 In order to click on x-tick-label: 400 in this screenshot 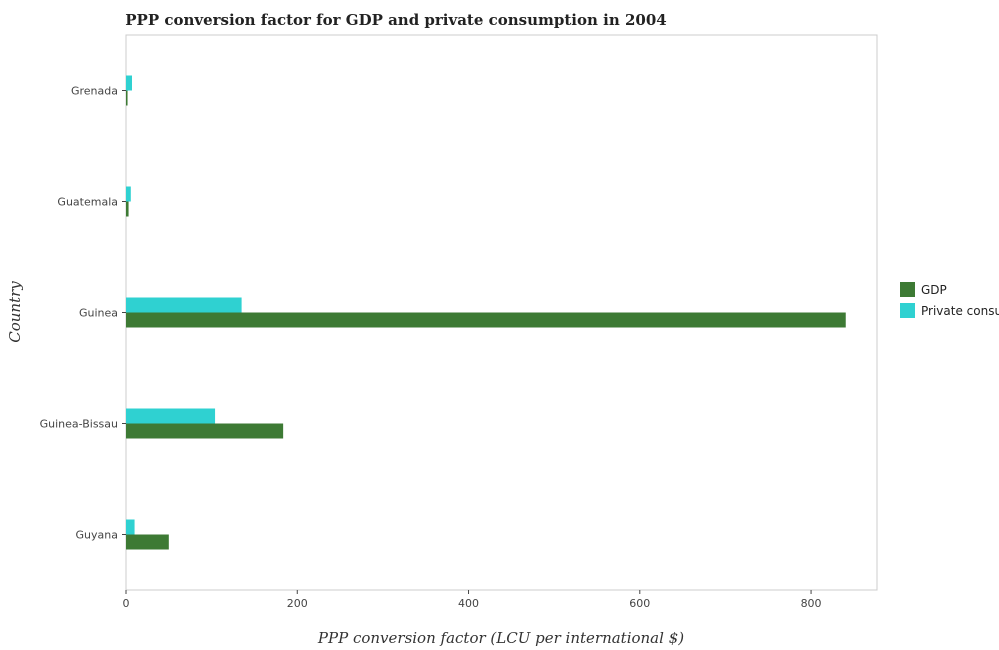, I will do `click(468, 603)`.